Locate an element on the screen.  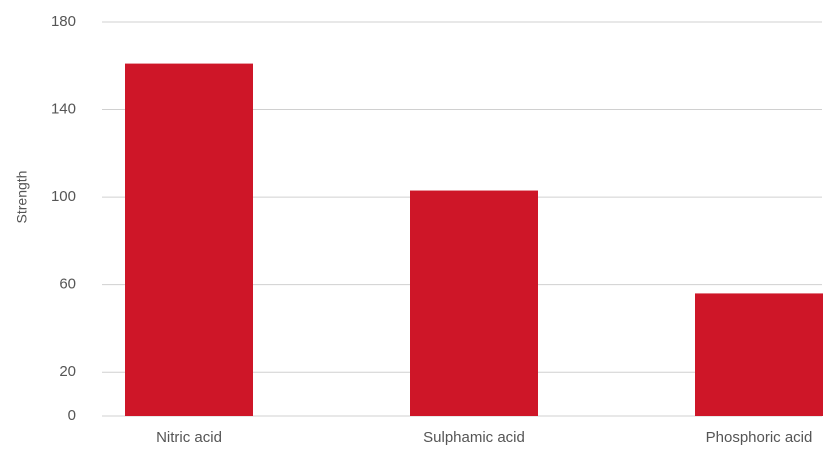
y-axis-ticks: 0 20 60 100 140 180 is located at coordinates (63, 218).